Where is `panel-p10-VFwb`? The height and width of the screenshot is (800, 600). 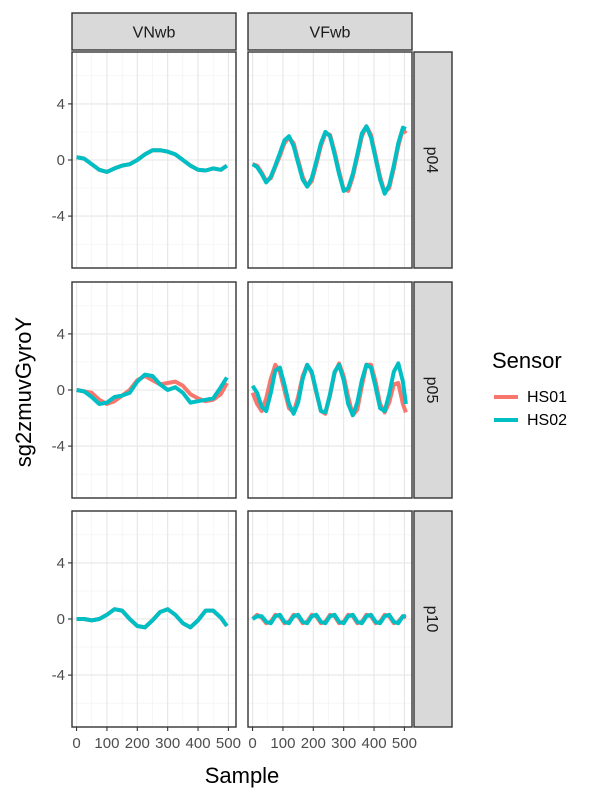
panel-p10-VFwb is located at coordinates (330, 619).